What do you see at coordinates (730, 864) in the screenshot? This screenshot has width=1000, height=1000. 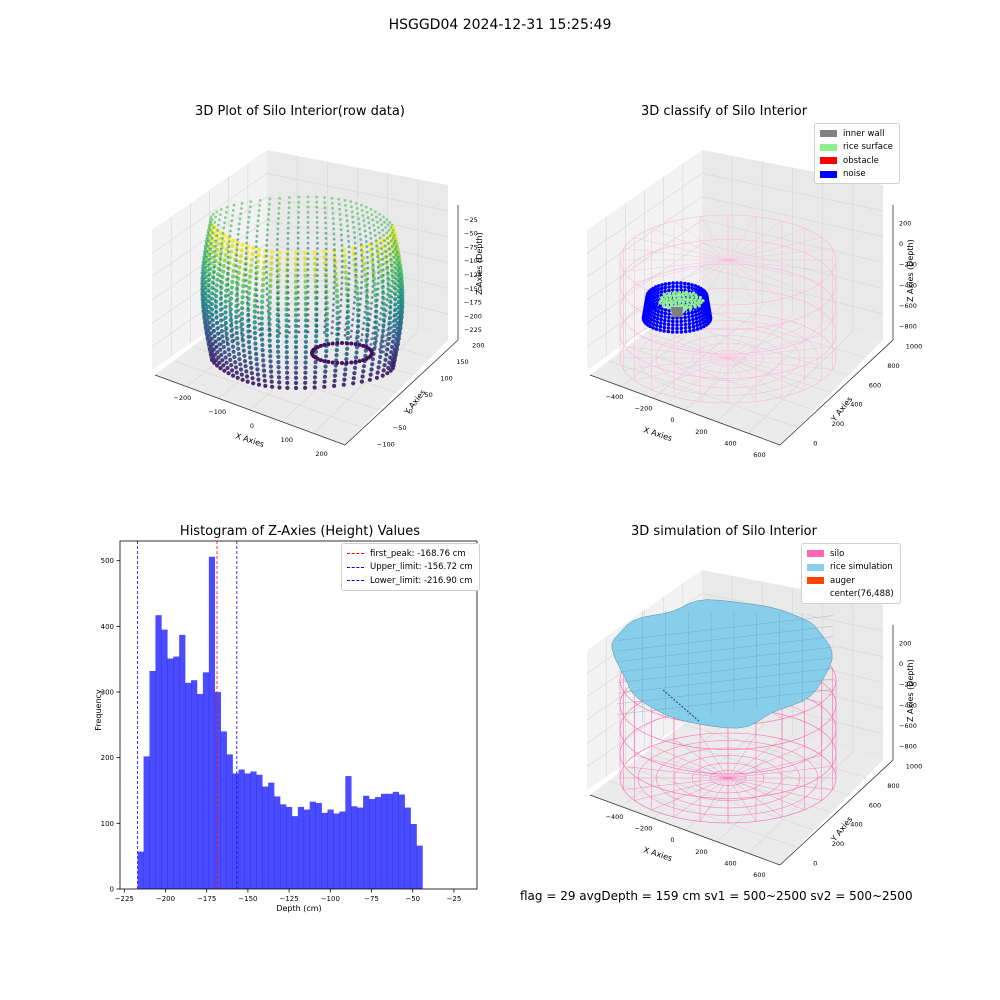 I see `x-tick-label: 400` at bounding box center [730, 864].